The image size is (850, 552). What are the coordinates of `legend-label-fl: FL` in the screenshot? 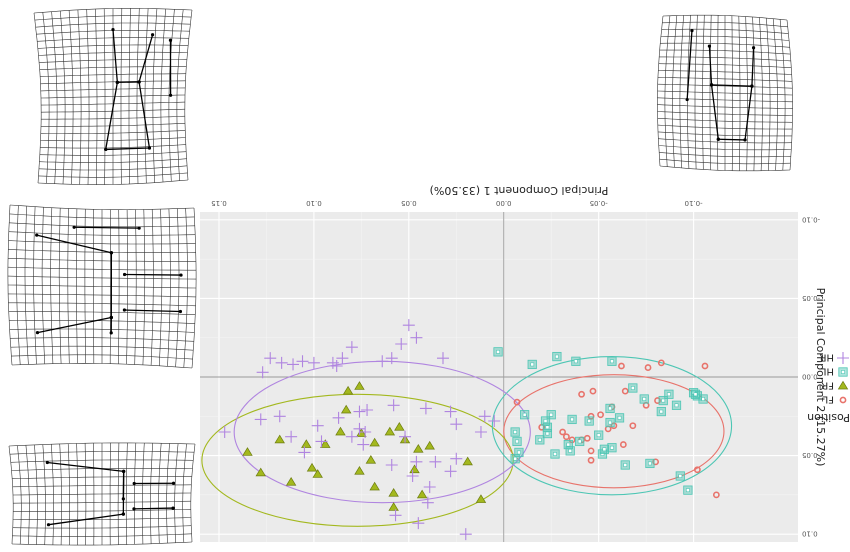 It's located at (828, 399).